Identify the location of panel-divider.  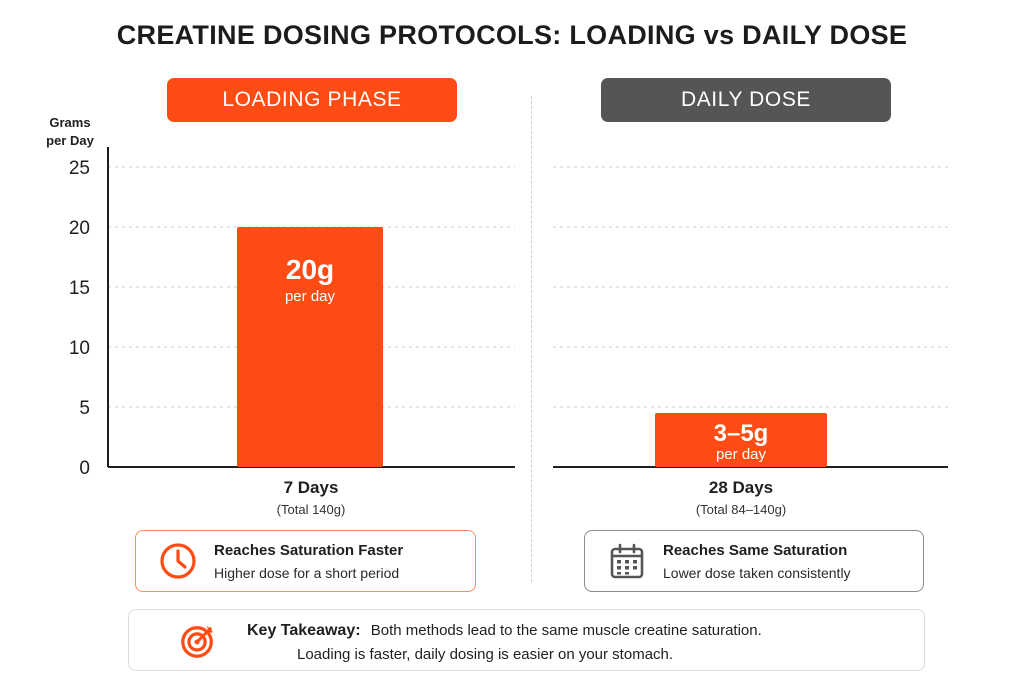
(531, 339).